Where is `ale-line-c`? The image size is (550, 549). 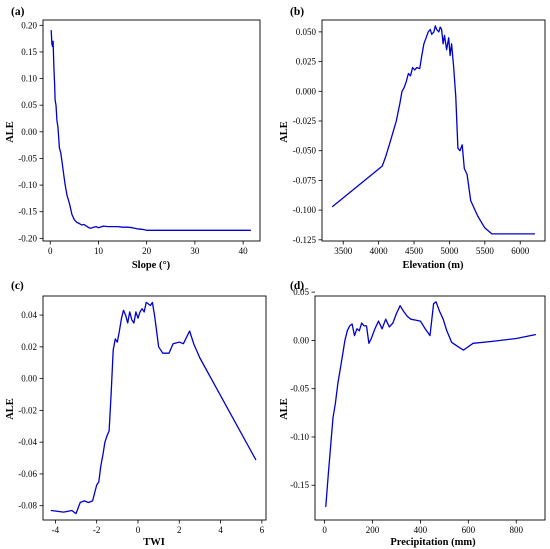 ale-line-c is located at coordinates (153, 408).